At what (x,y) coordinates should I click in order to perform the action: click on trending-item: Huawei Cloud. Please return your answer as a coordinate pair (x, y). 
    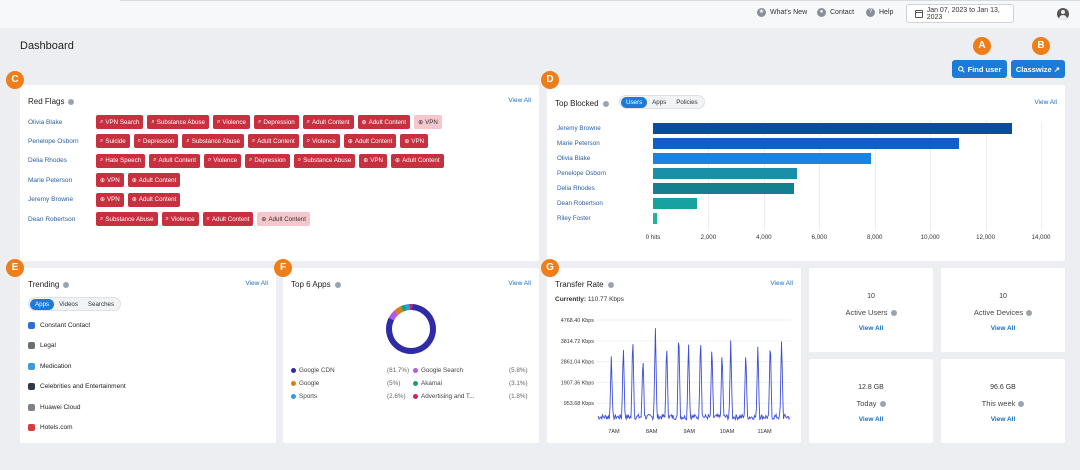
    Looking at the image, I should click on (54, 407).